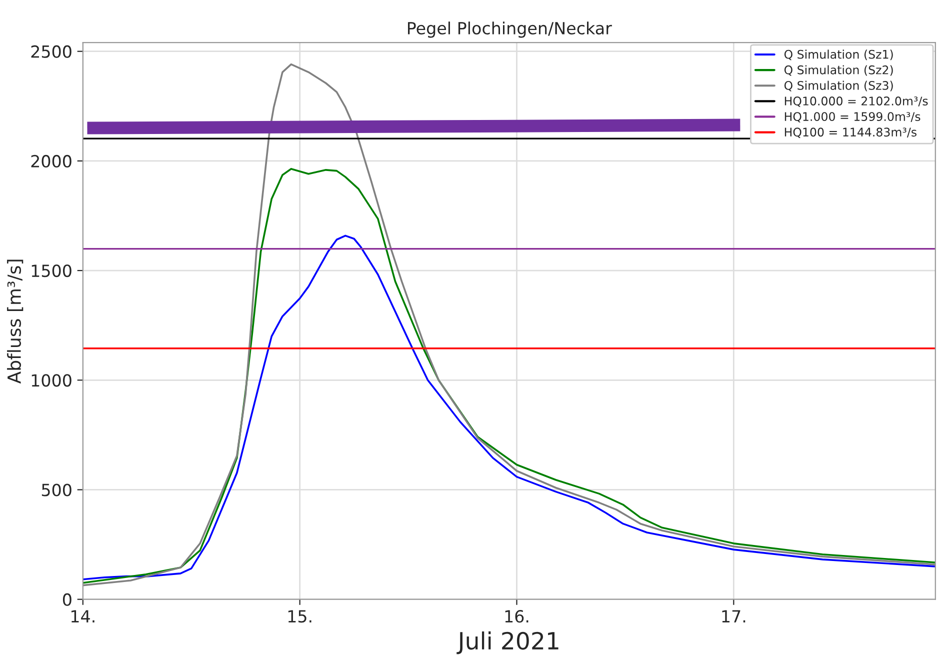 This screenshot has height=655, width=942. Describe the element at coordinates (67, 599) in the screenshot. I see `y-tick-label: 0` at that location.